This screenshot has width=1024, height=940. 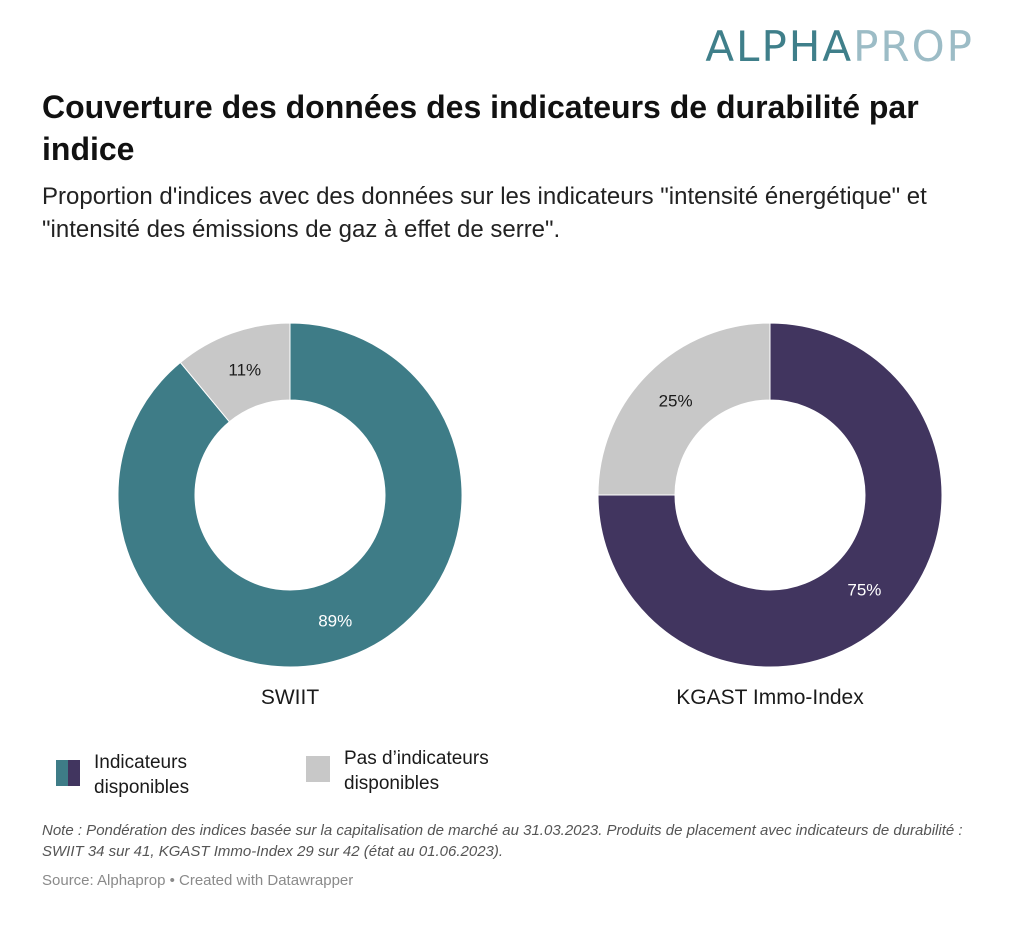 I want to click on donut-svg-swiit: 89% 11%, so click(x=290, y=495).